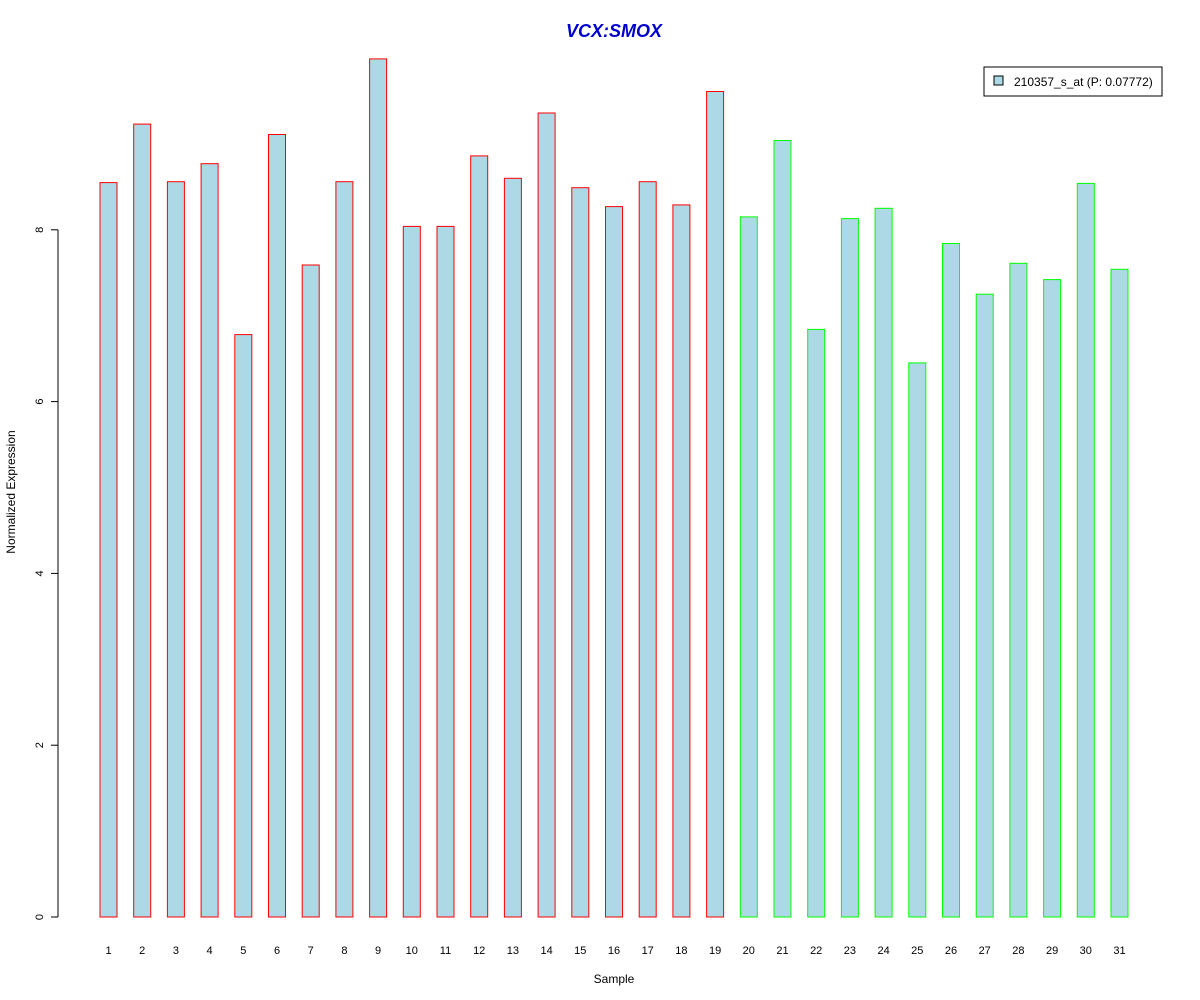 Image resolution: width=1200 pixels, height=1000 pixels. I want to click on x-tick-label: 11, so click(445, 951).